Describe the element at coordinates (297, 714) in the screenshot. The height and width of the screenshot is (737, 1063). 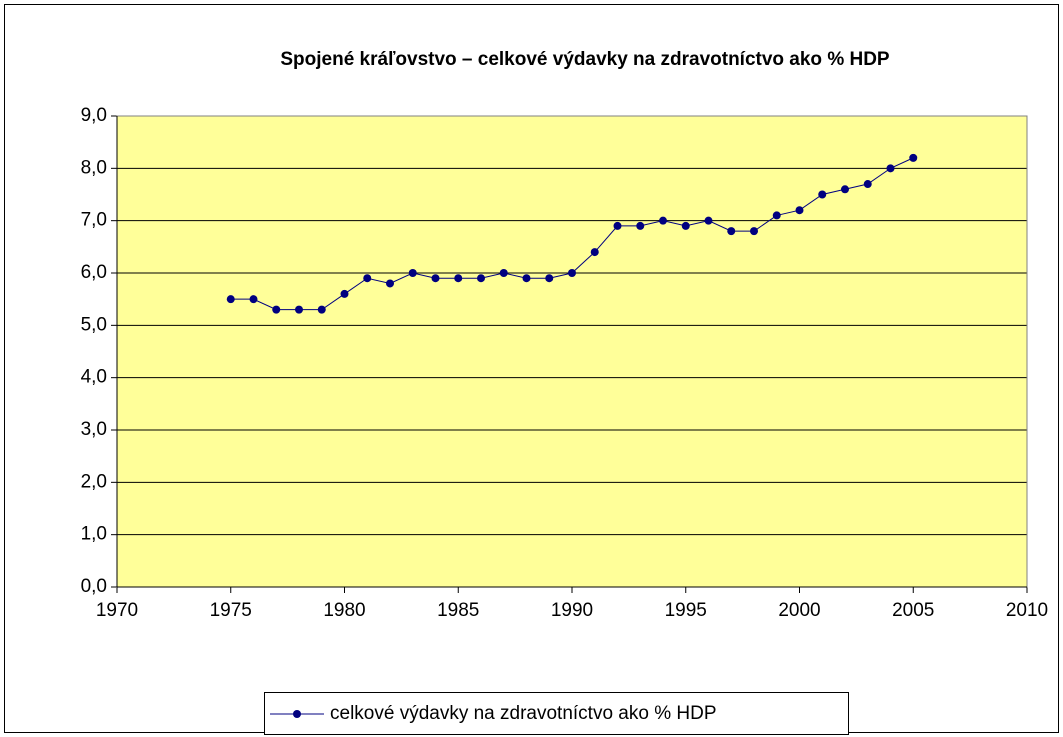
I see `legend-marker` at that location.